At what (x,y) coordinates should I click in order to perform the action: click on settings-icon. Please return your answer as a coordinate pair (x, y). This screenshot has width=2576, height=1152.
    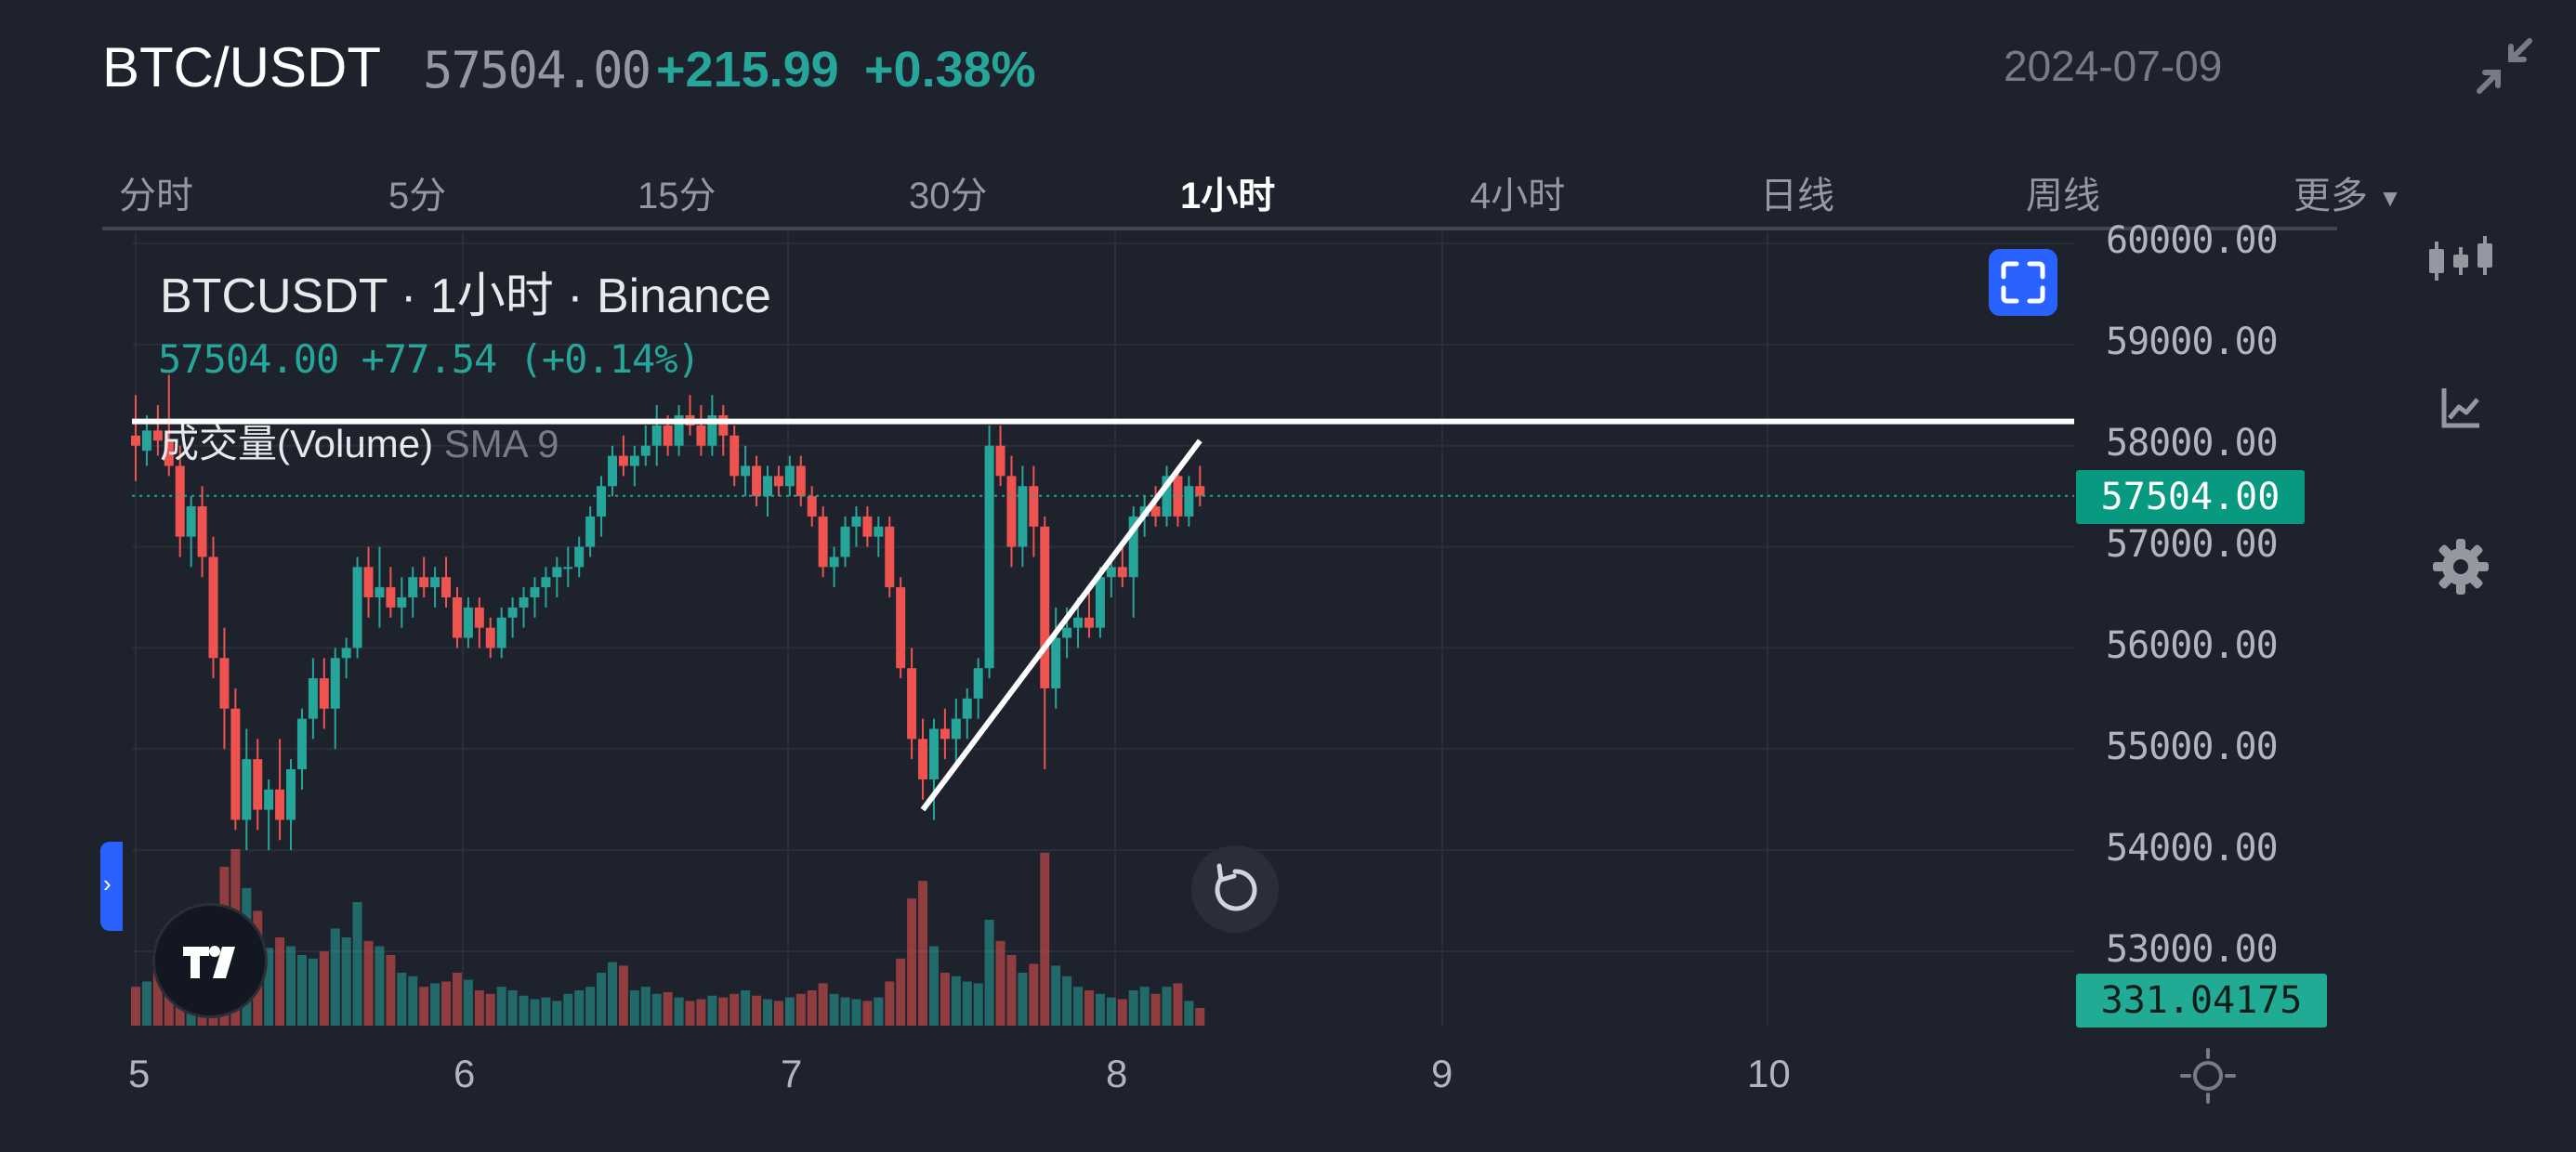
    Looking at the image, I should click on (2461, 567).